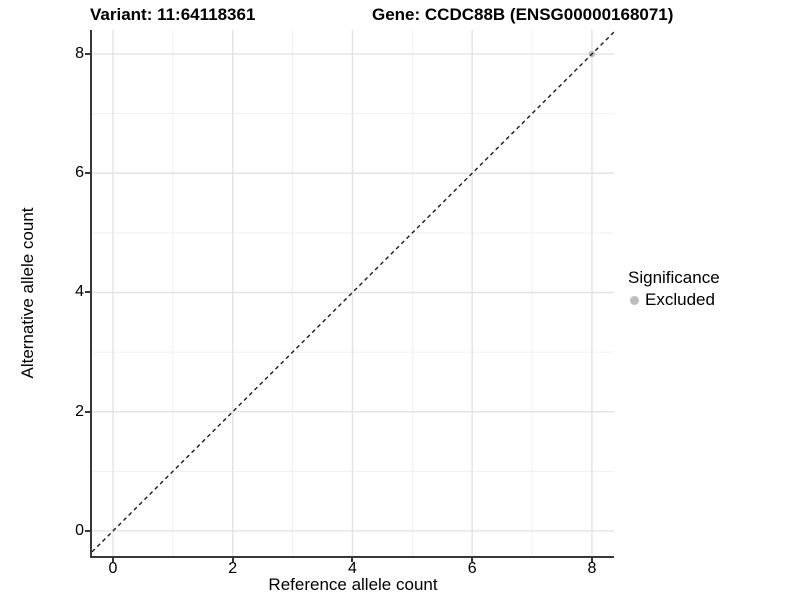 The image size is (800, 600). Describe the element at coordinates (634, 300) in the screenshot. I see `legend-key-dot-icon` at that location.